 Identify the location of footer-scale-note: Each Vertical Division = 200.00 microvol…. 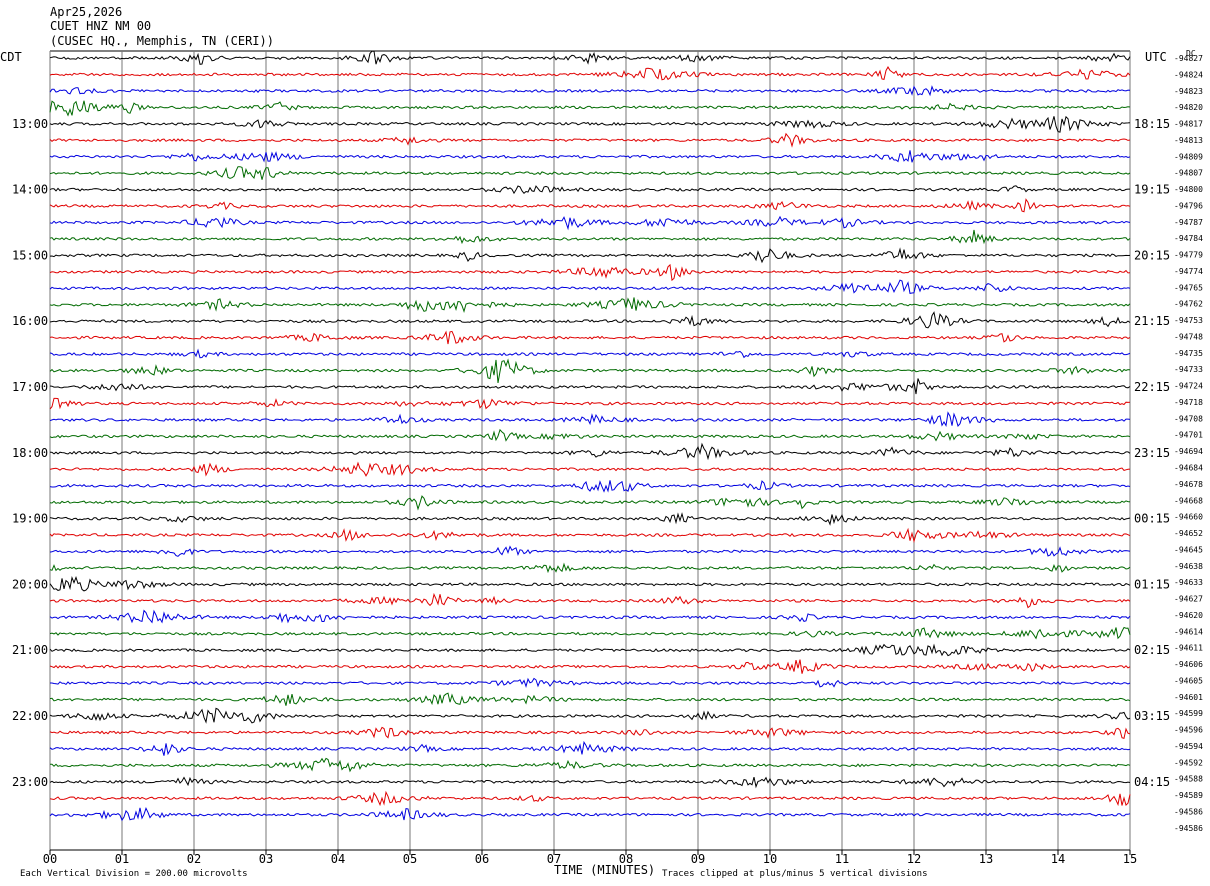
(134, 874).